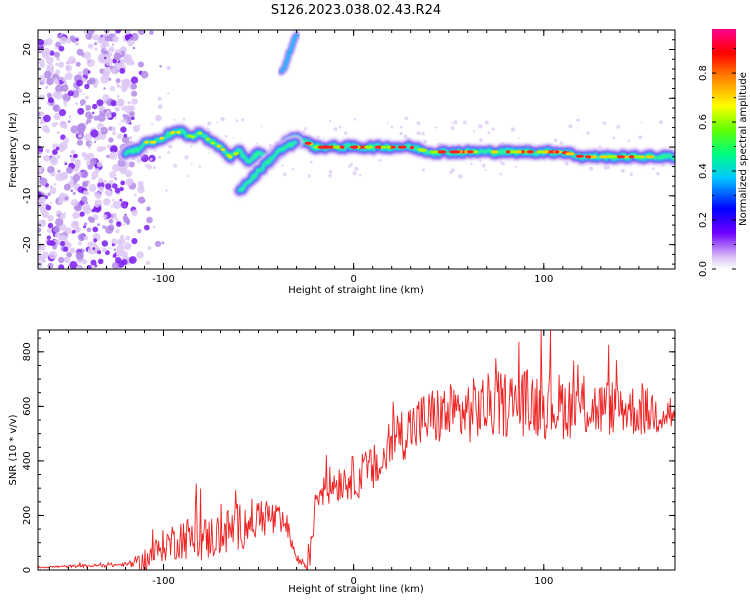  I want to click on spectrogram-y-tick-label: -20, so click(27, 244).